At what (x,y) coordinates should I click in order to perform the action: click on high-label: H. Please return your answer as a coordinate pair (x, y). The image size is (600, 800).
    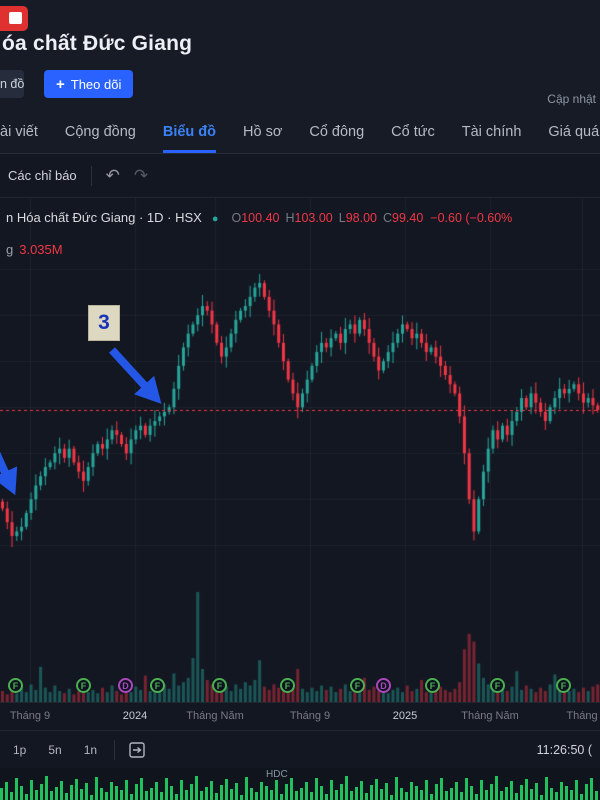
    Looking at the image, I should click on (290, 218).